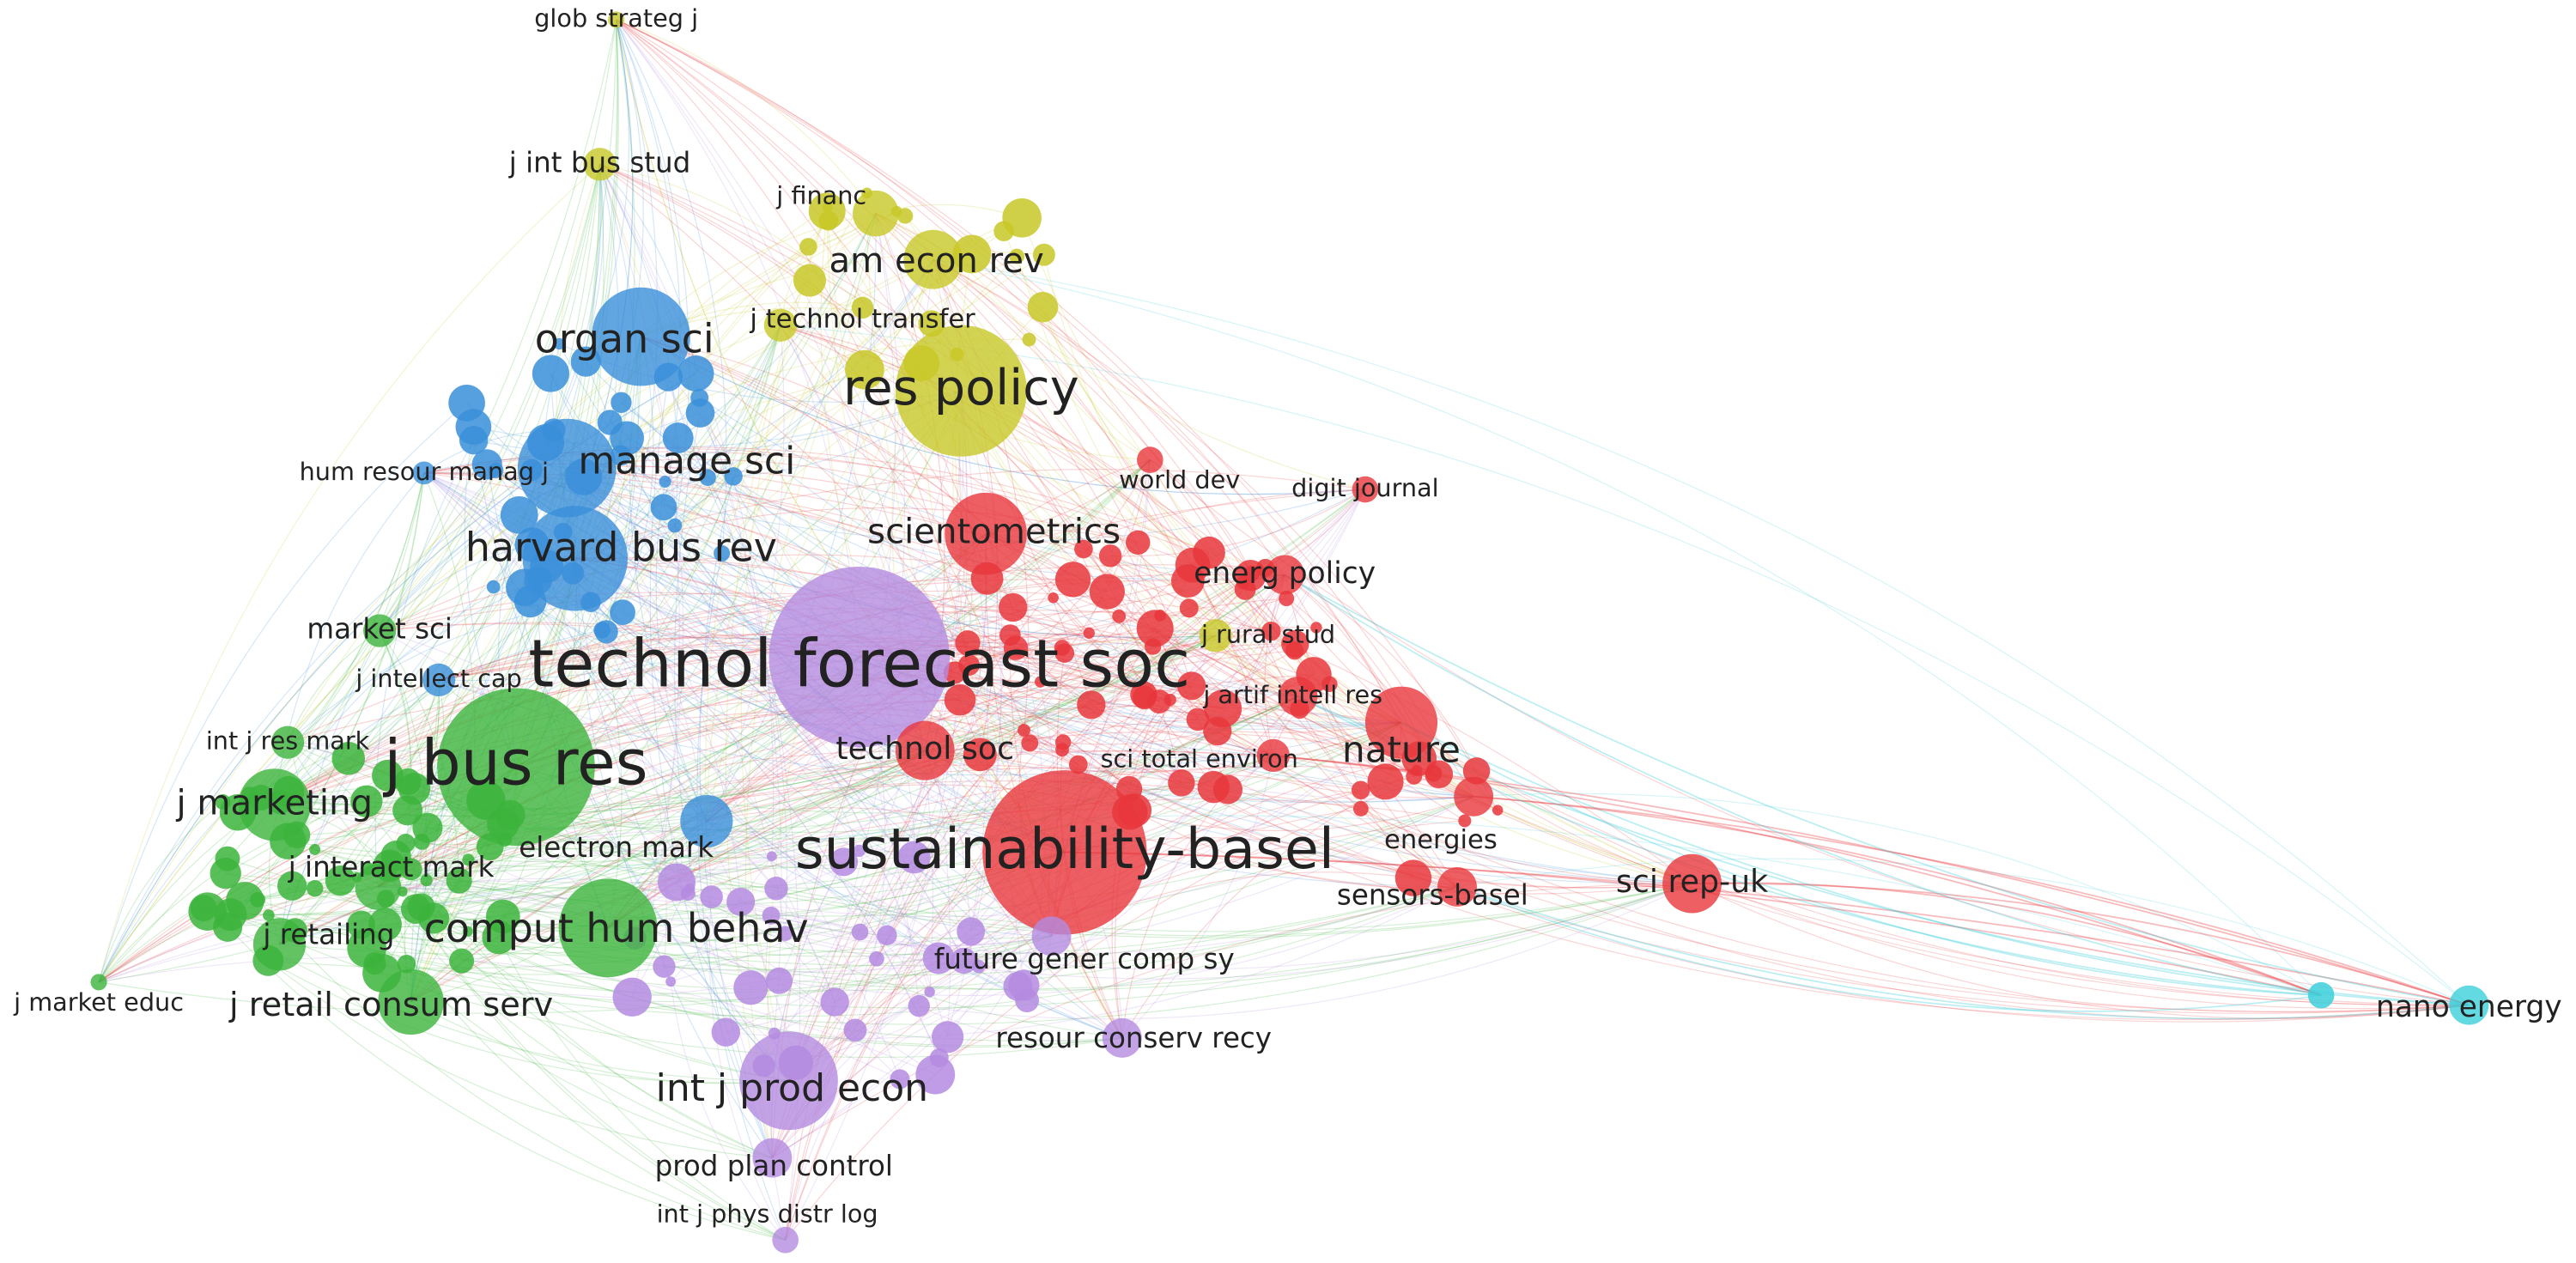 This screenshot has width=2576, height=1263. What do you see at coordinates (1441, 840) in the screenshot?
I see `node-label: energies` at bounding box center [1441, 840].